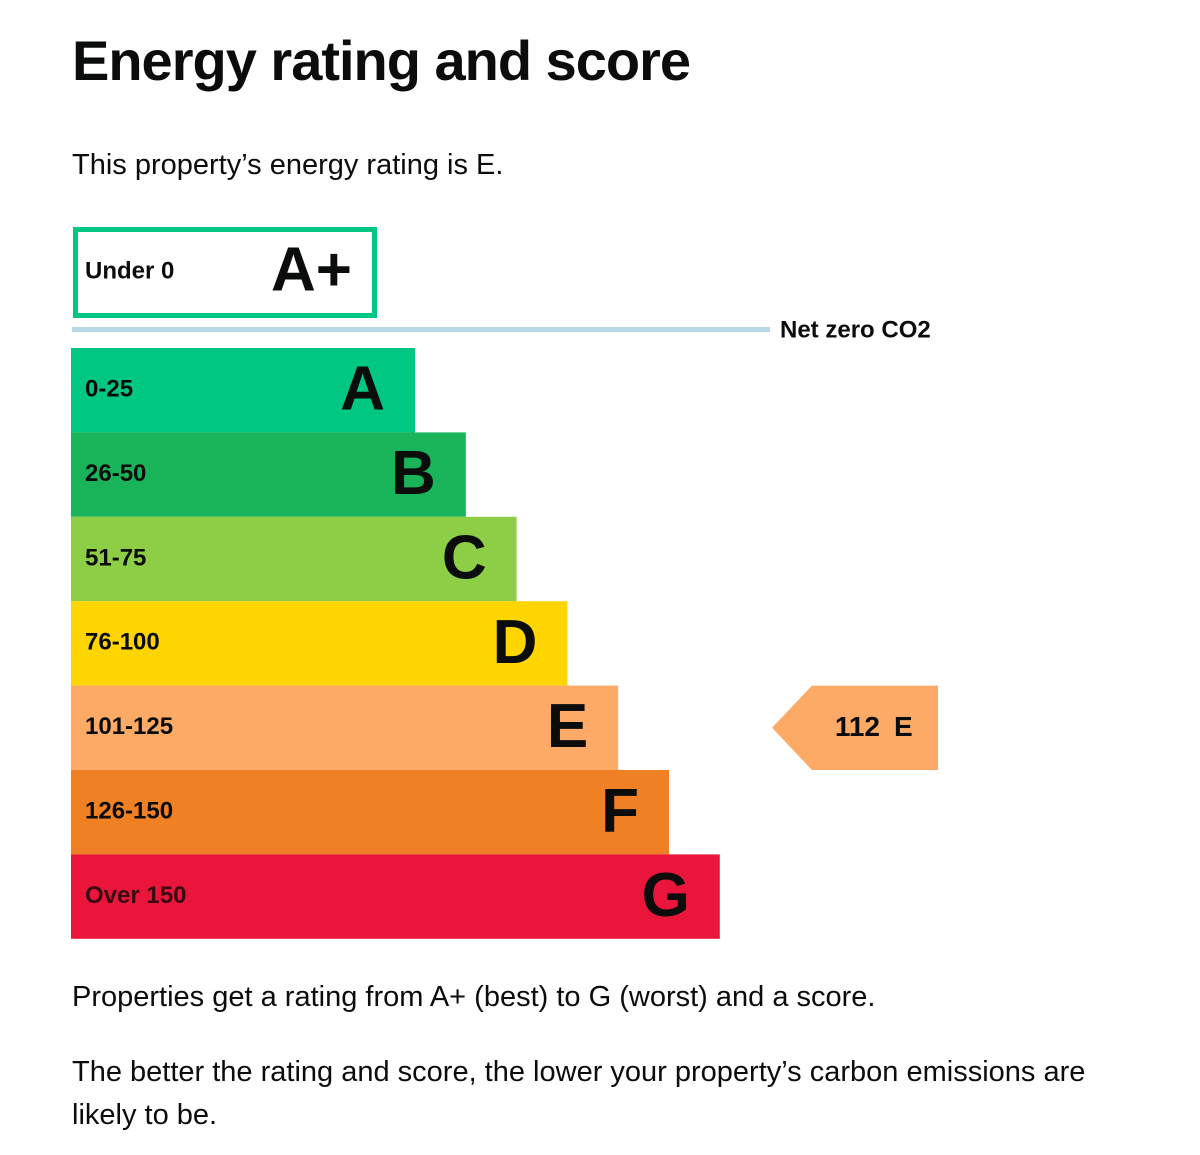  Describe the element at coordinates (115, 473) in the screenshot. I see `band-range: 26-50` at that location.